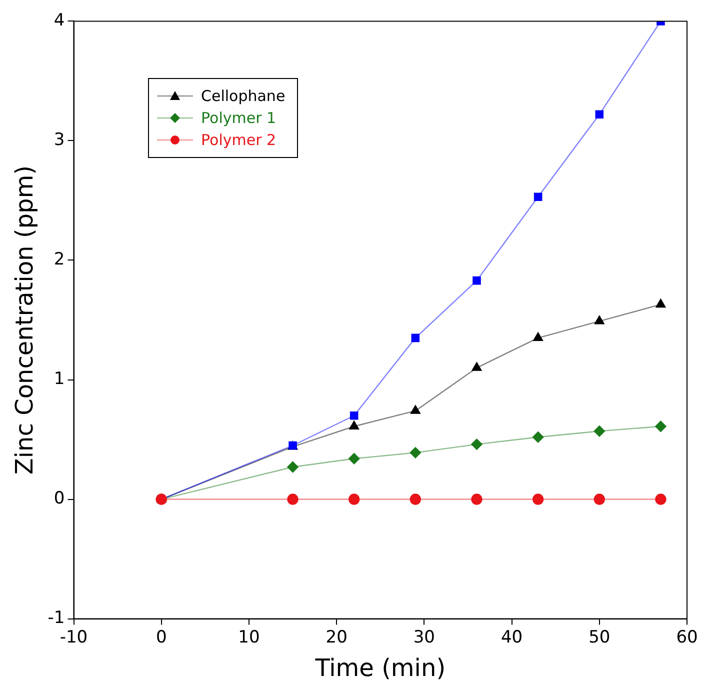 Image resolution: width=711 pixels, height=696 pixels. What do you see at coordinates (74, 637) in the screenshot?
I see `x-tick-label: -10` at bounding box center [74, 637].